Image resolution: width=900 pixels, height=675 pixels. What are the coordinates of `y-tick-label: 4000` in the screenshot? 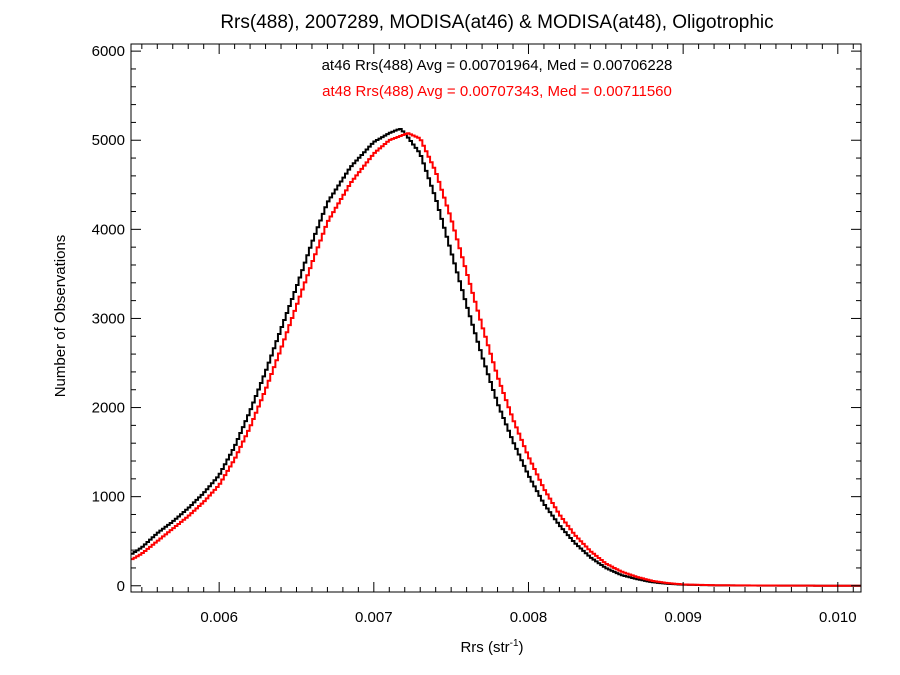 It's located at (108, 229).